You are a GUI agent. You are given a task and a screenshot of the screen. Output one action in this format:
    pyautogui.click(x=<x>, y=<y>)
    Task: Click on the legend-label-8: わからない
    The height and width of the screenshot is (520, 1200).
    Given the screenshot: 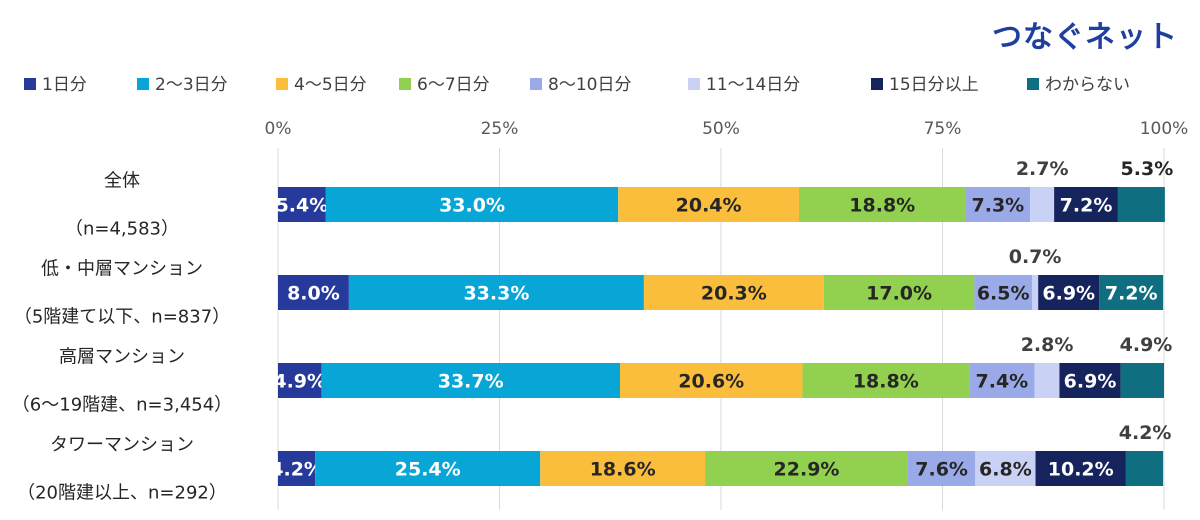 What is the action you would take?
    pyautogui.click(x=1087, y=85)
    